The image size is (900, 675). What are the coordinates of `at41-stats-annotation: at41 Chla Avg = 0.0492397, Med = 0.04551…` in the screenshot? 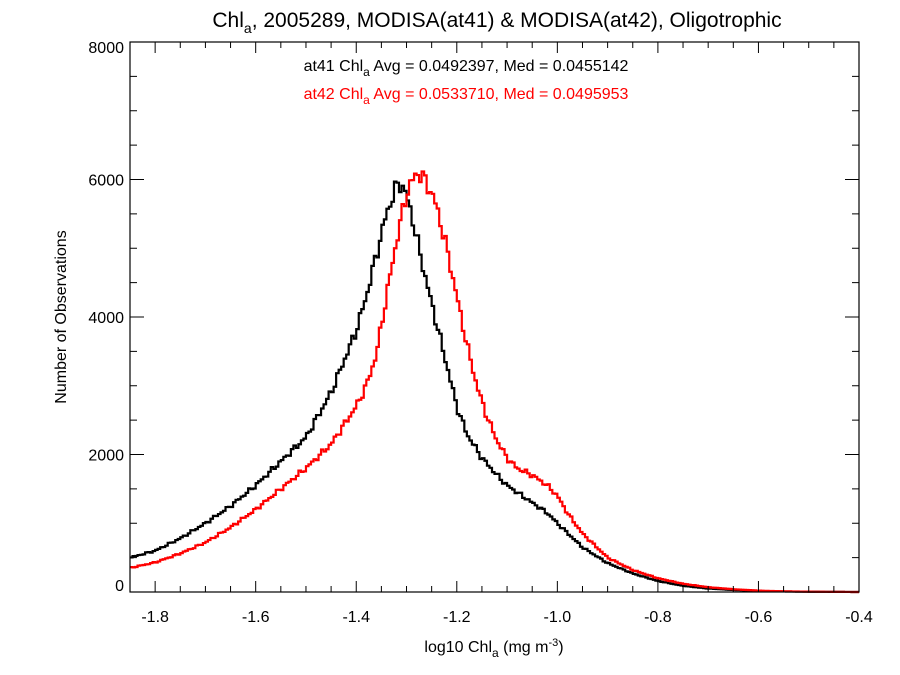 It's located at (466, 68).